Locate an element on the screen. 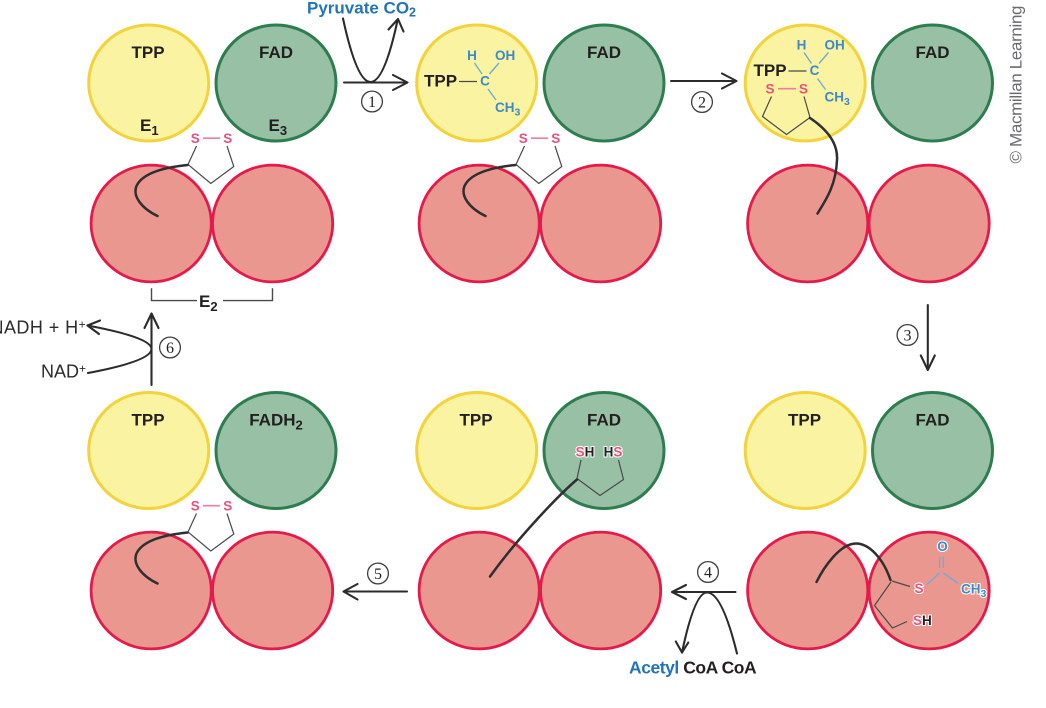  svg-text: H is located at coordinates (472, 55).